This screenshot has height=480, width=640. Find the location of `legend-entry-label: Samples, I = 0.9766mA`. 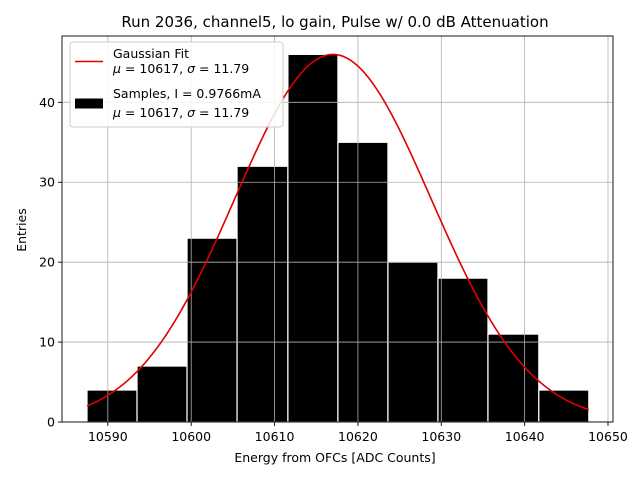

legend-entry-label: Samples, I = 0.9766mA is located at coordinates (187, 93).